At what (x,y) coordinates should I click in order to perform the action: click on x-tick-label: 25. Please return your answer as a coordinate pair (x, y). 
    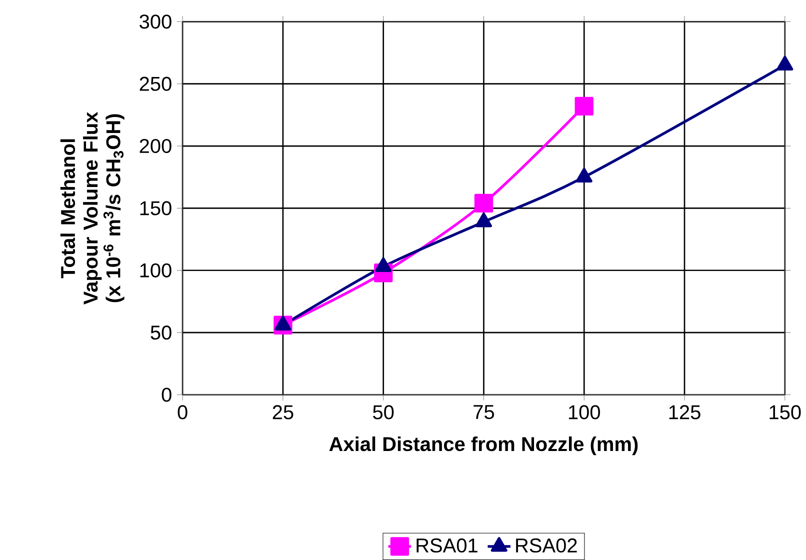
    Looking at the image, I should click on (283, 412).